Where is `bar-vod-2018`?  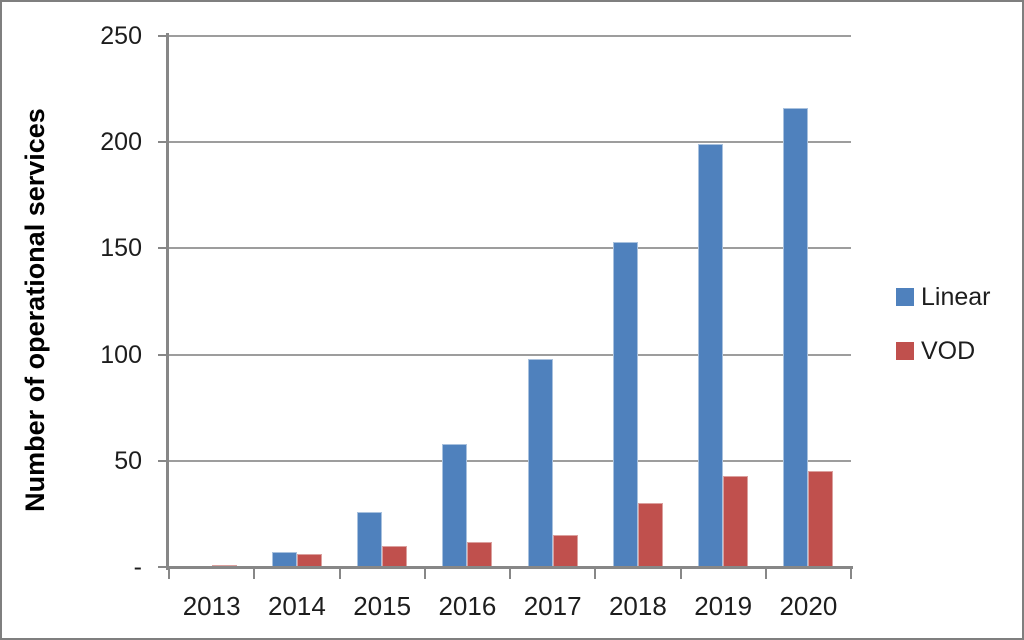 bar-vod-2018 is located at coordinates (650, 535).